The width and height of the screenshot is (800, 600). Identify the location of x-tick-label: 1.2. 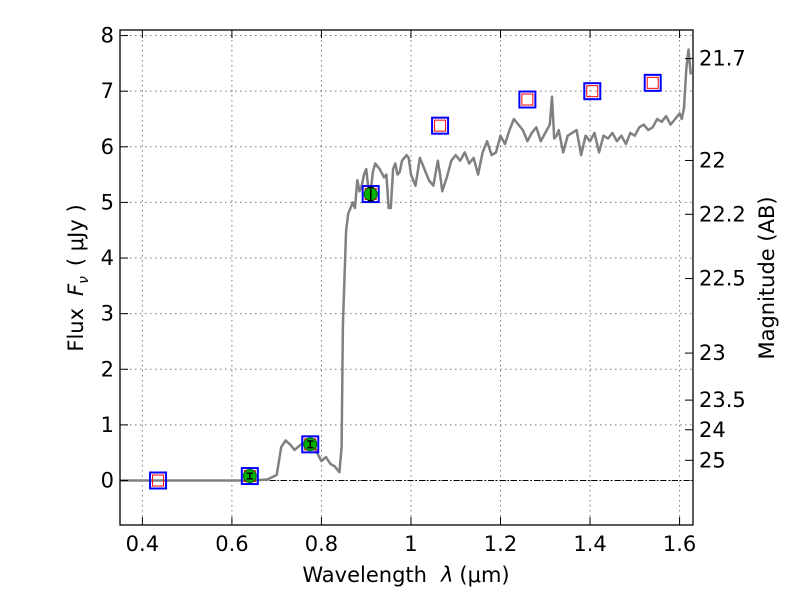
(500, 544).